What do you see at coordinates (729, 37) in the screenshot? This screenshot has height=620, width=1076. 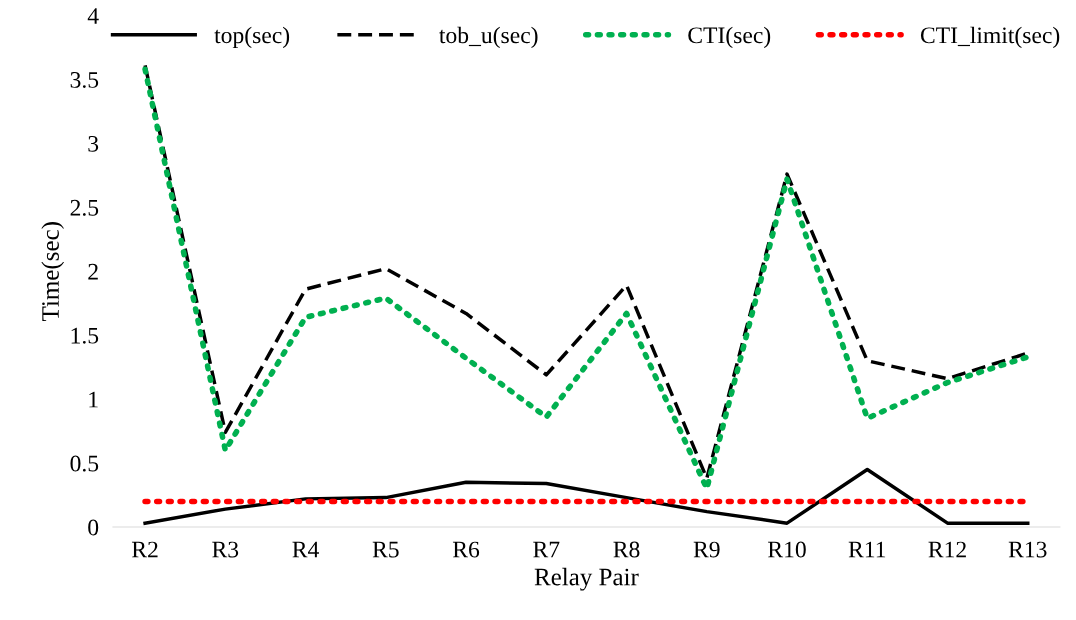 I see `legend-label: CTI(sec)` at bounding box center [729, 37].